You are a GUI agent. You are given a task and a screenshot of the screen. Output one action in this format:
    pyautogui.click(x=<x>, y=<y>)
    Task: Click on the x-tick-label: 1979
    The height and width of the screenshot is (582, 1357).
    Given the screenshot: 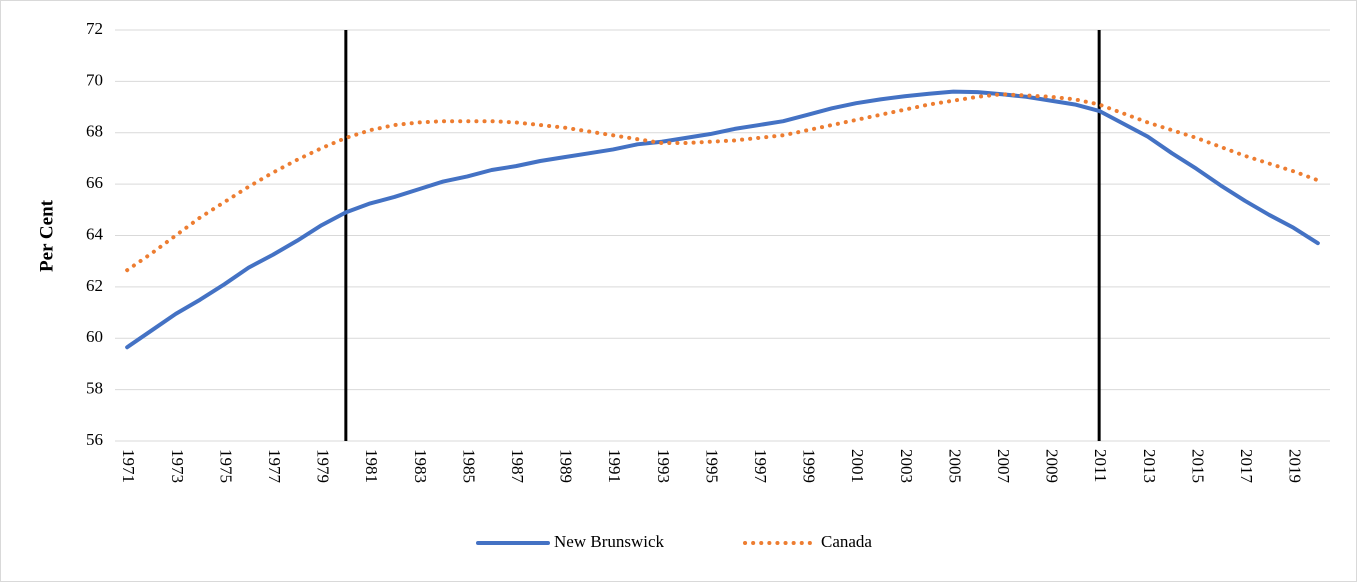 What is the action you would take?
    pyautogui.click(x=323, y=466)
    